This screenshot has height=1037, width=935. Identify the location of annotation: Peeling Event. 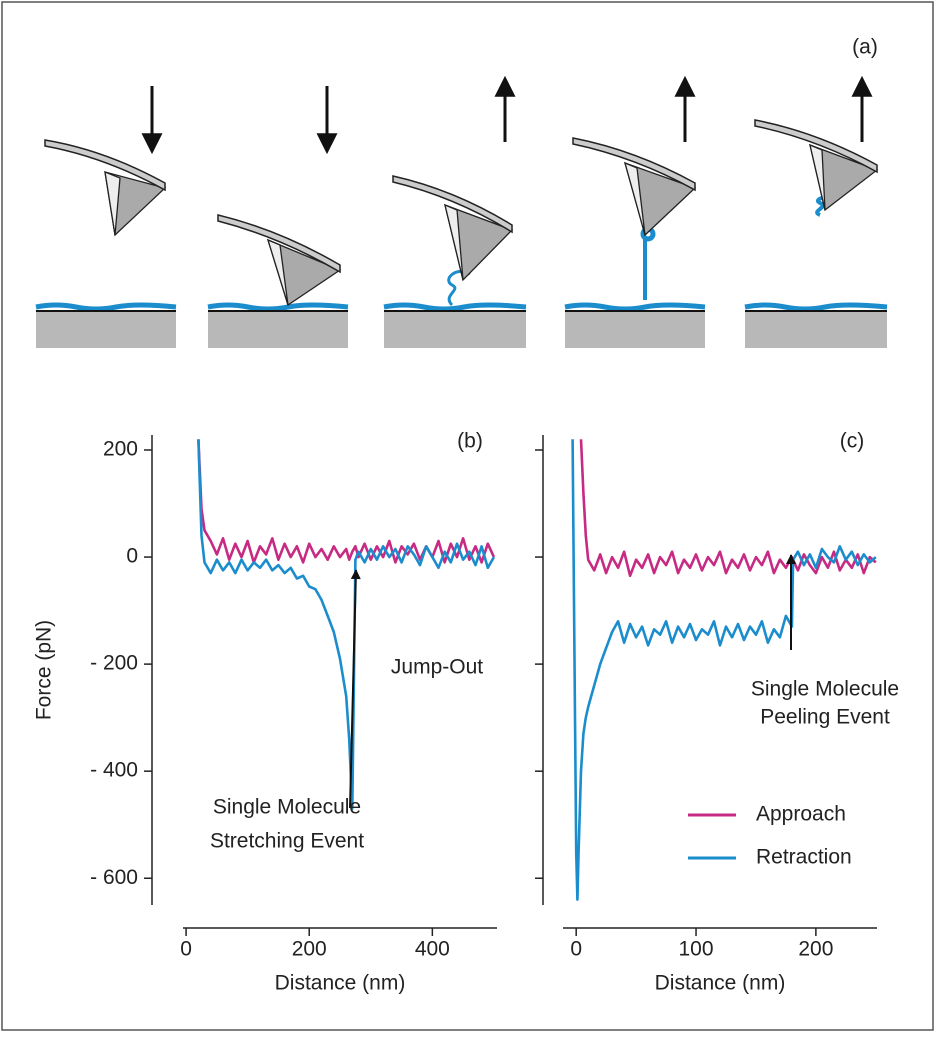
(825, 717).